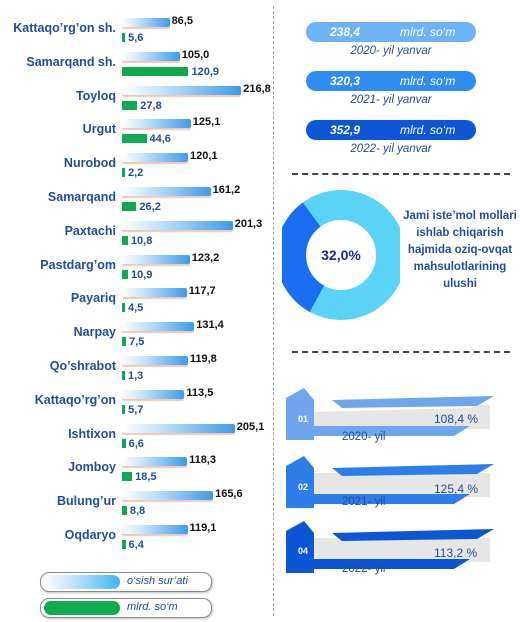 The height and width of the screenshot is (622, 520). Describe the element at coordinates (126, 608) in the screenshot. I see `legend-volume: mlrd. so‘m` at that location.